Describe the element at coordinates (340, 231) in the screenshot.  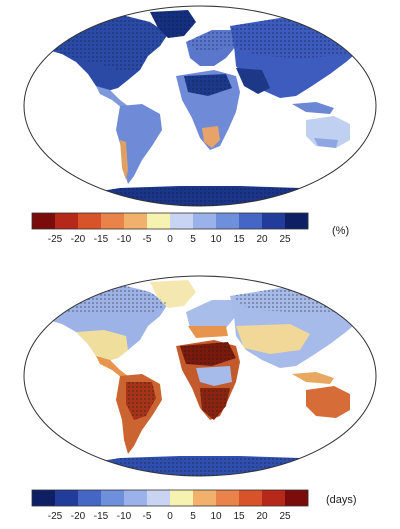
I see `colorbar-unit-label: (%)` at that location.